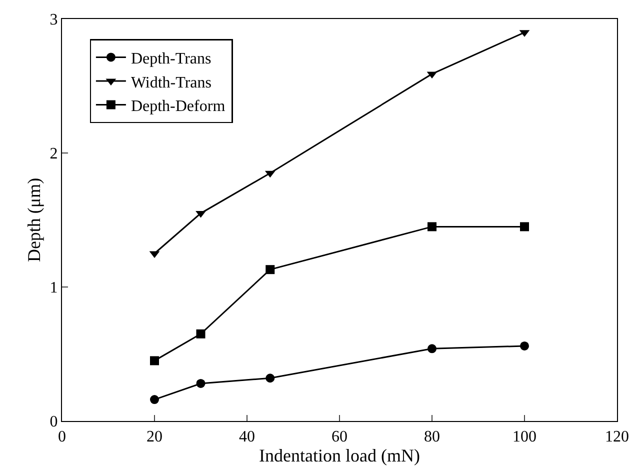 This screenshot has width=642, height=473. What do you see at coordinates (154, 437) in the screenshot?
I see `x-tick-label: 20` at bounding box center [154, 437].